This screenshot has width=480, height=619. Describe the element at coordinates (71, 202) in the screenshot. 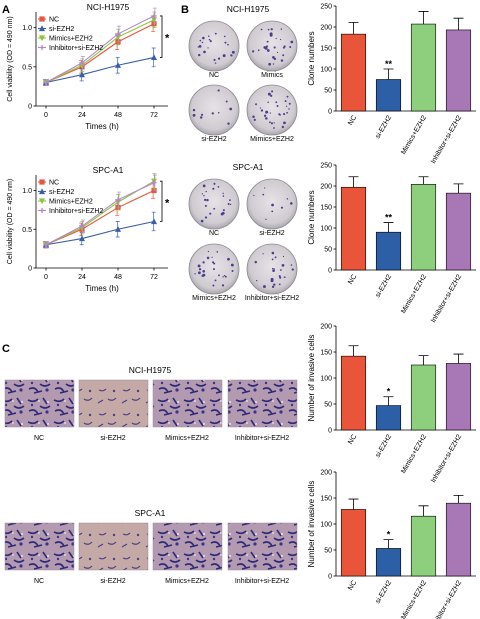

I see `legend-label: Mimics+EZH2` at that location.